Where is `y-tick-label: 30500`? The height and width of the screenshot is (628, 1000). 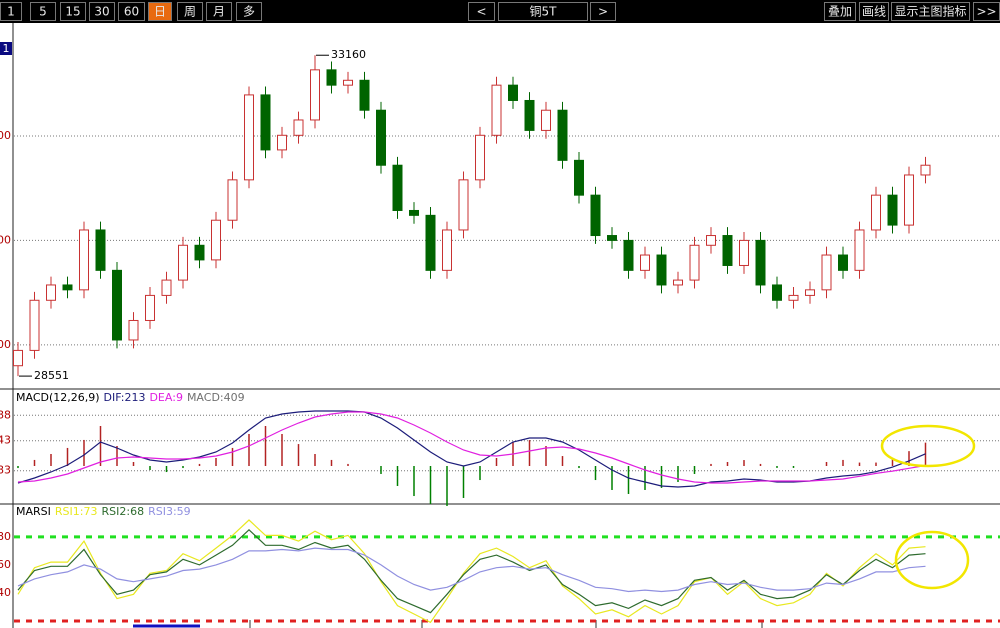
y-tick-label: 30500 is located at coordinates (5, 239).